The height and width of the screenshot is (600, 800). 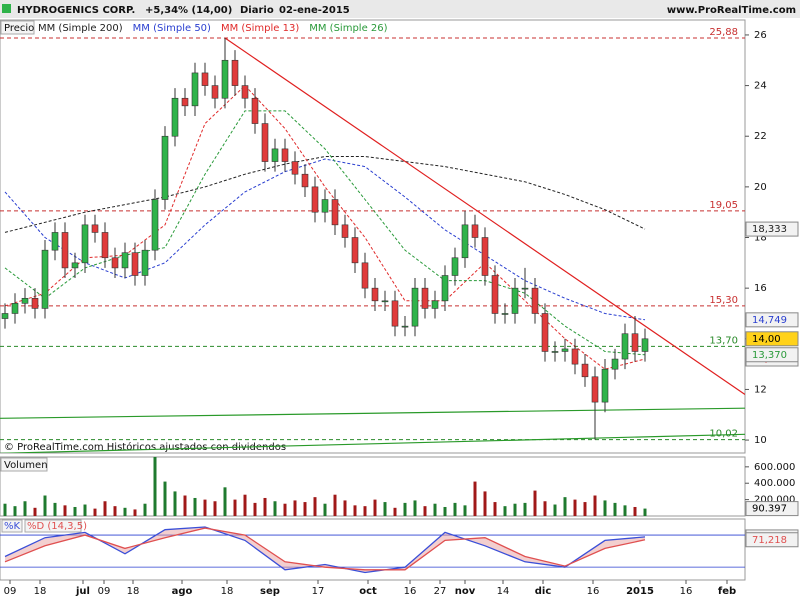 I want to click on legend-entry: %K, so click(x=12, y=526).